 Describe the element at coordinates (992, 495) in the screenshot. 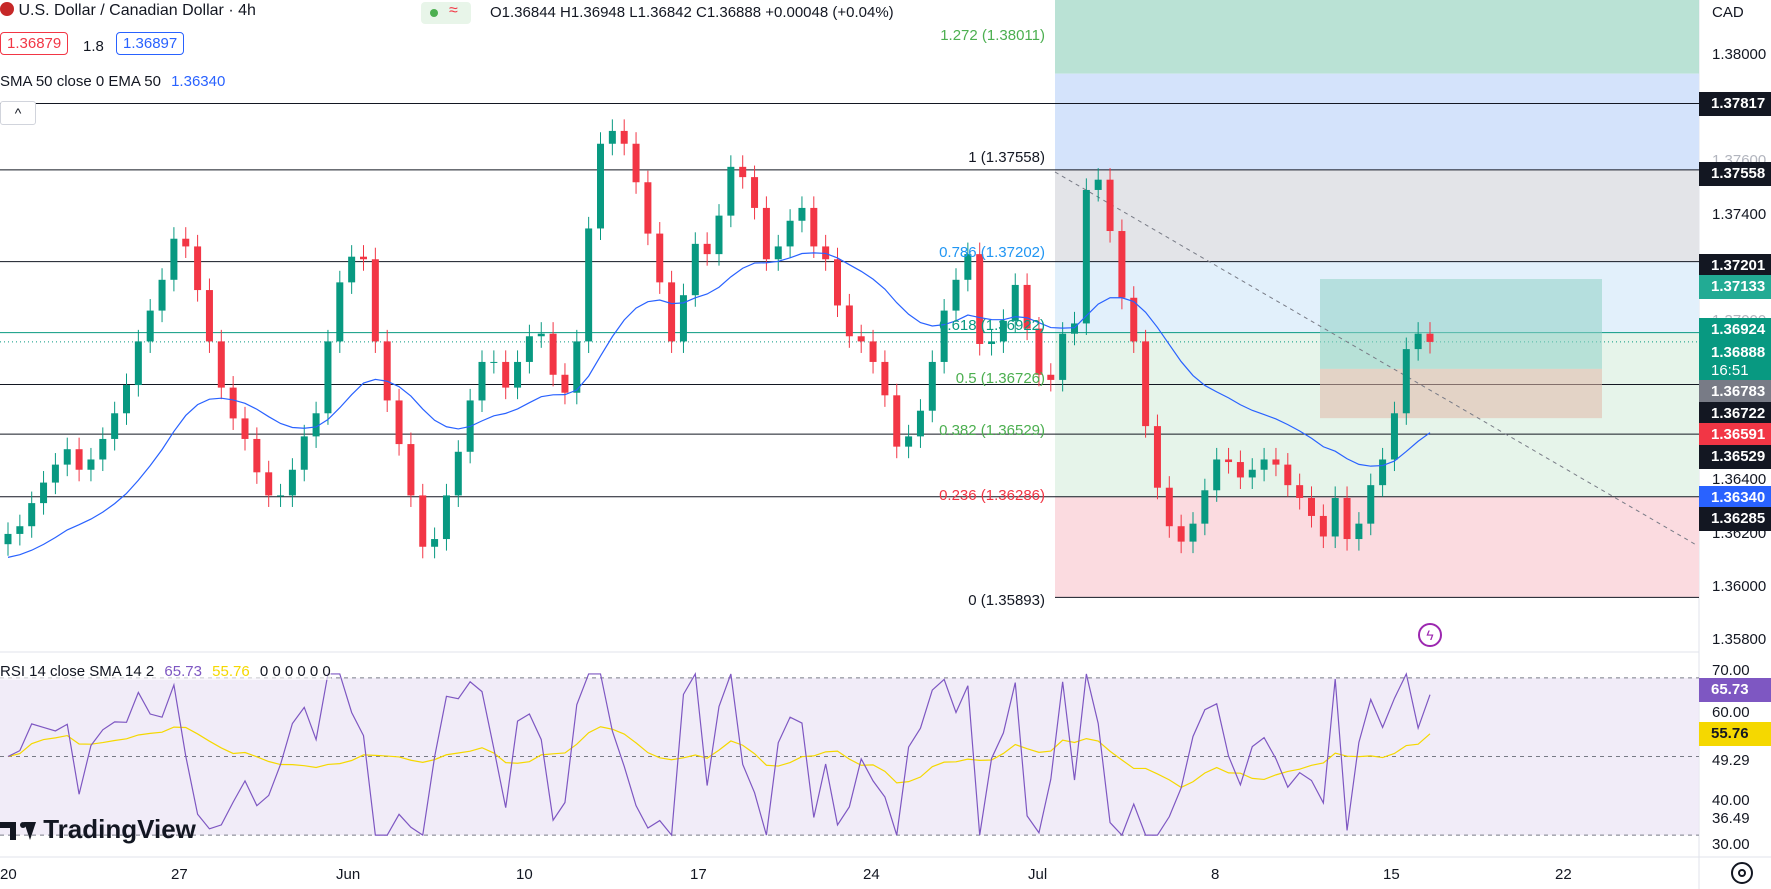

I see `fib-text: 0.236 (1.36286)` at that location.